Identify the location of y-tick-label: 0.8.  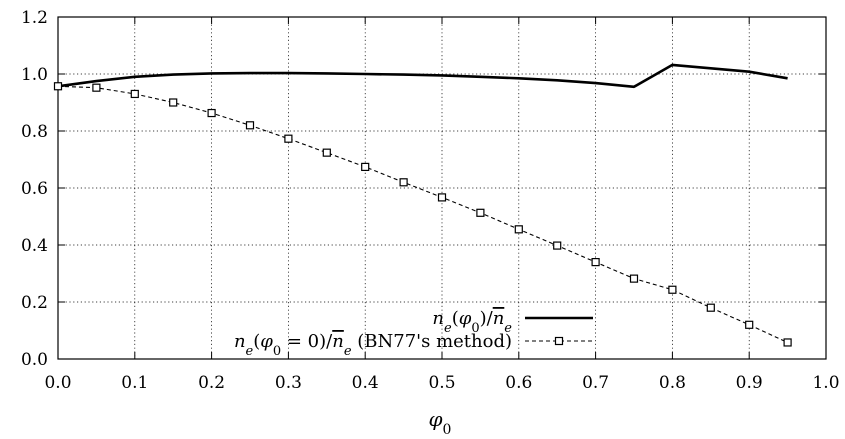
(34, 132).